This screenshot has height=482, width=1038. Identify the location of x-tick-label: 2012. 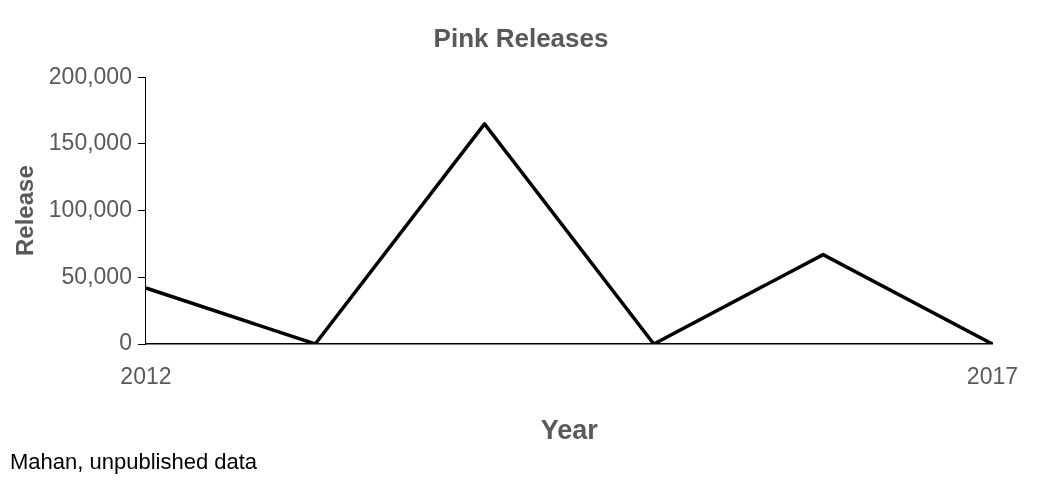
(146, 376).